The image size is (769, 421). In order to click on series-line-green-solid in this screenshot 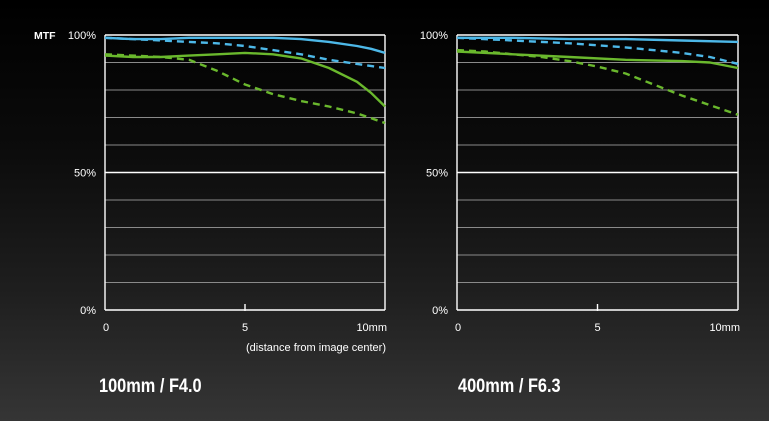, I will do `click(597, 60)`.